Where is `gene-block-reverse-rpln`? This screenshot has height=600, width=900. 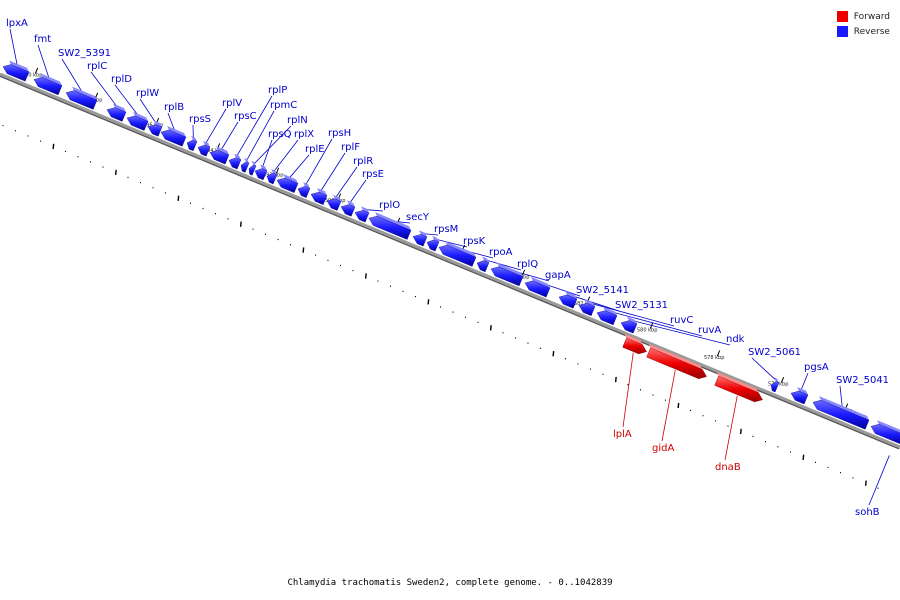
gene-block-reverse-rpln is located at coordinates (252, 170).